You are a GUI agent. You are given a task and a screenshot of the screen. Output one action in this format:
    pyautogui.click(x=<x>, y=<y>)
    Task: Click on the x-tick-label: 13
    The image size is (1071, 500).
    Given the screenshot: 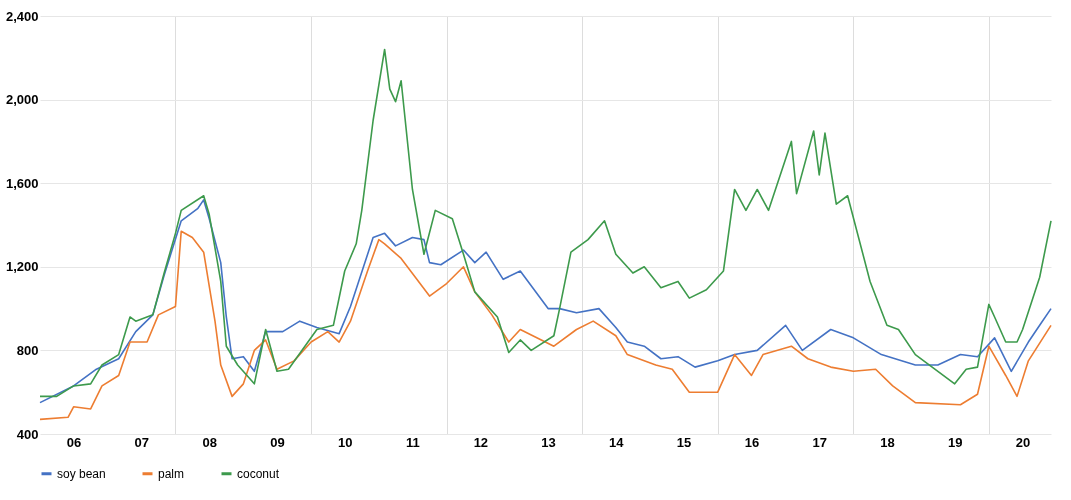 What is the action you would take?
    pyautogui.click(x=548, y=442)
    